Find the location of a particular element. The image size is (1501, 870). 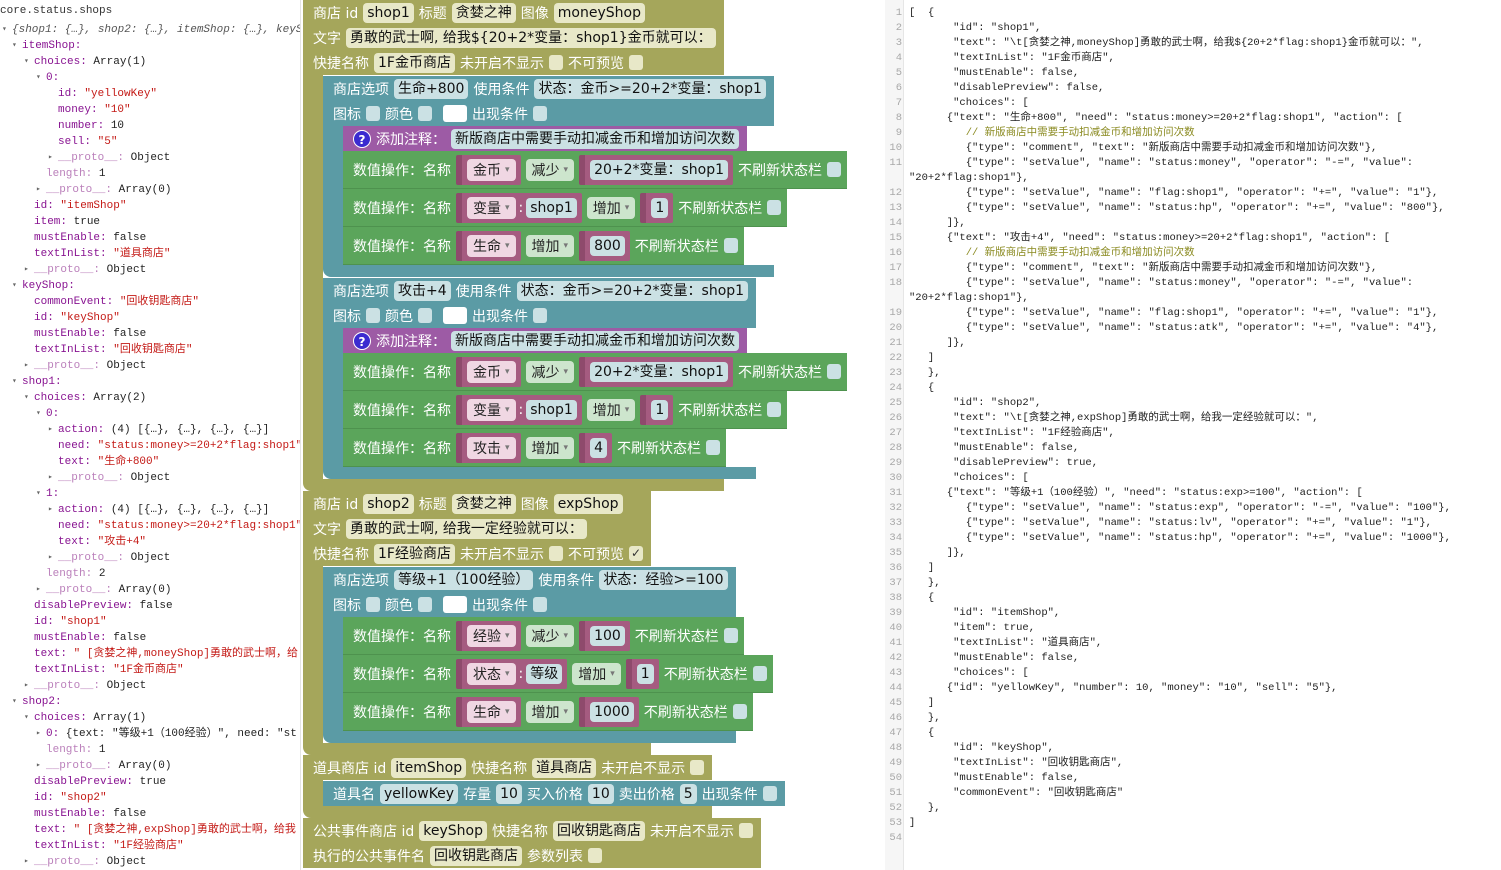

code-line: 27 "textInList": "1F经验商店", is located at coordinates (1193, 433).